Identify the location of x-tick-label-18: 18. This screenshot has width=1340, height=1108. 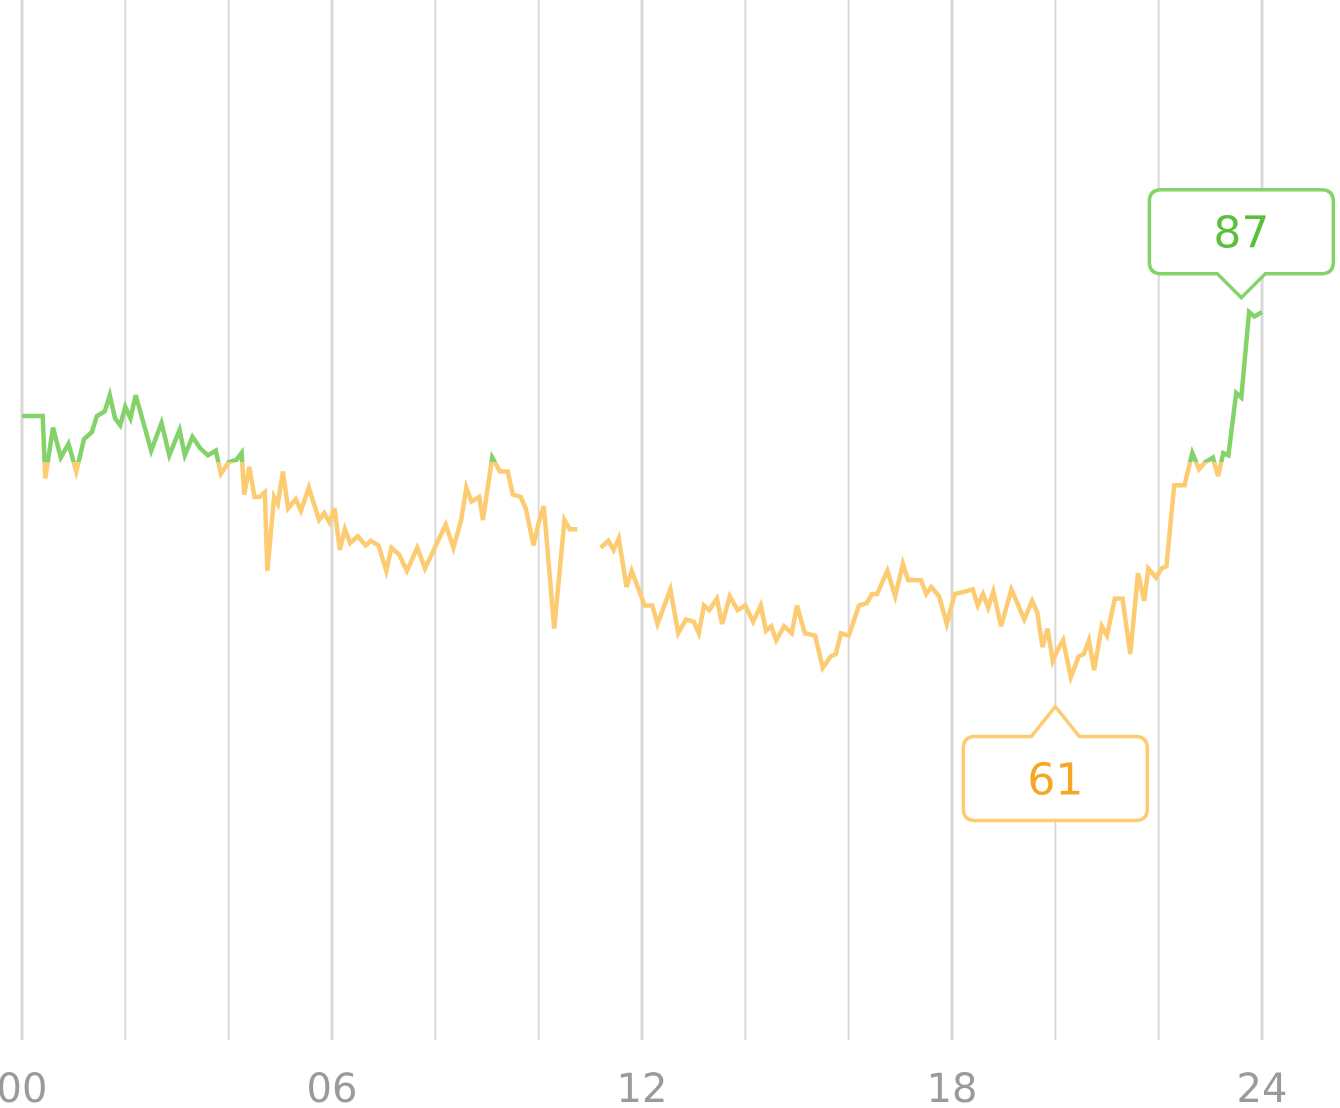
(952, 1087).